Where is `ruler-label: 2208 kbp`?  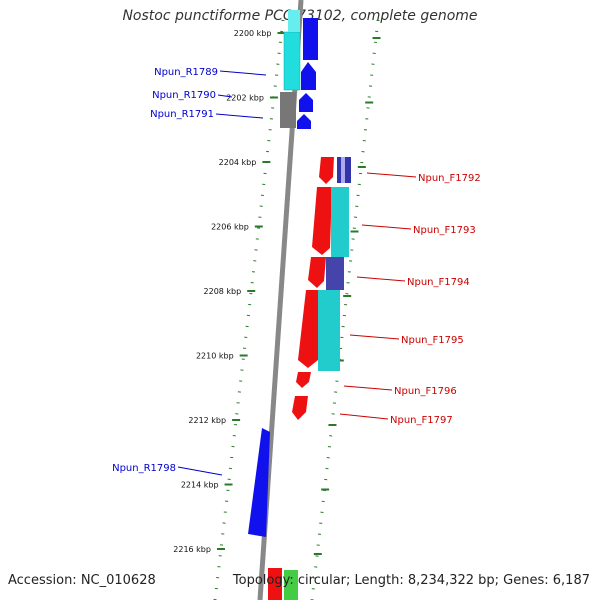 ruler-label: 2208 kbp is located at coordinates (223, 291).